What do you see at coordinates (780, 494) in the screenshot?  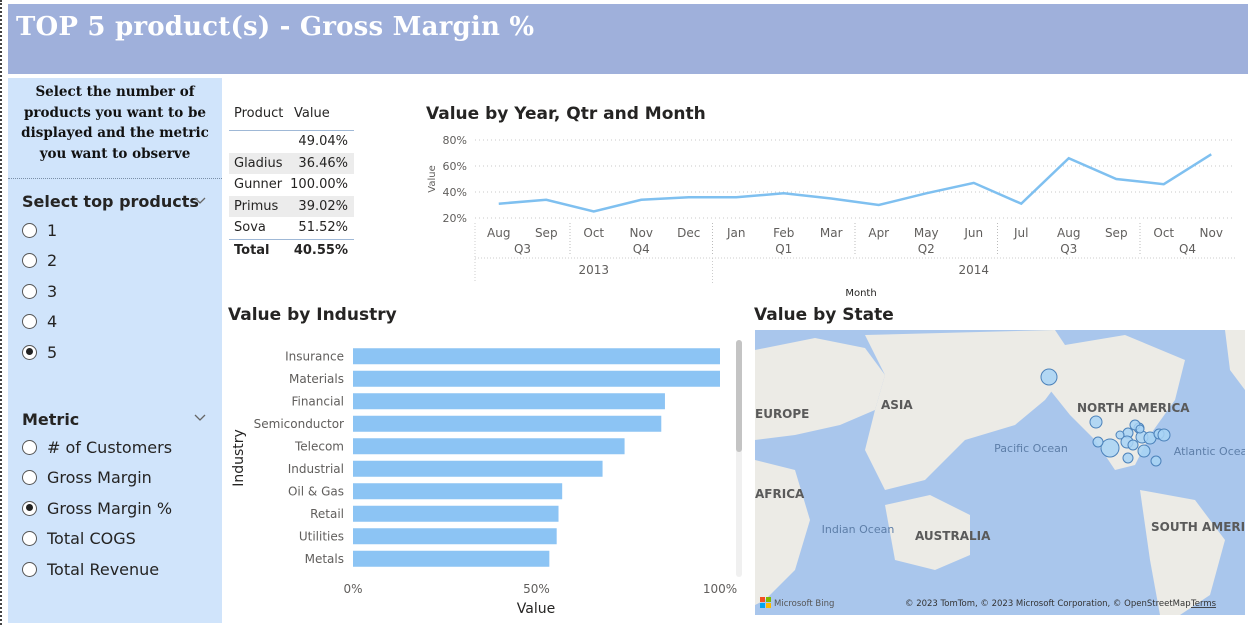 I see `map-label: AFRICA` at bounding box center [780, 494].